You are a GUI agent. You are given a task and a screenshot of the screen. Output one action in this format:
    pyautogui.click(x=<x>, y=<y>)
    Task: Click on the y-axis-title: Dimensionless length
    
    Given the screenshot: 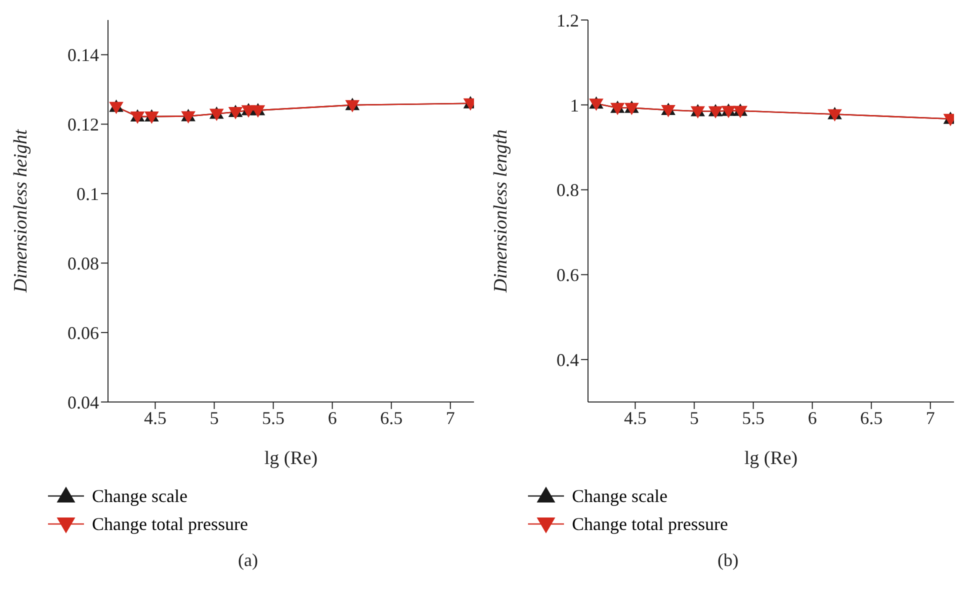 What is the action you would take?
    pyautogui.click(x=501, y=211)
    